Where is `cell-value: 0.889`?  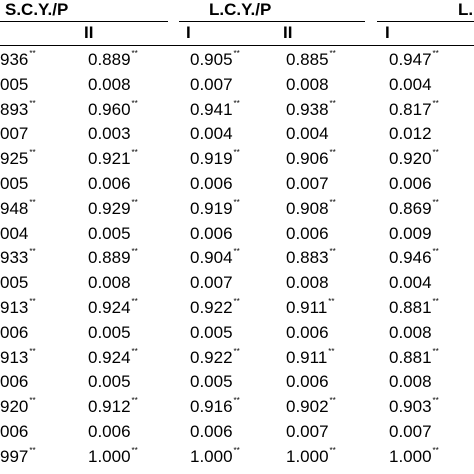
cell-value: 0.889 is located at coordinates (109, 59).